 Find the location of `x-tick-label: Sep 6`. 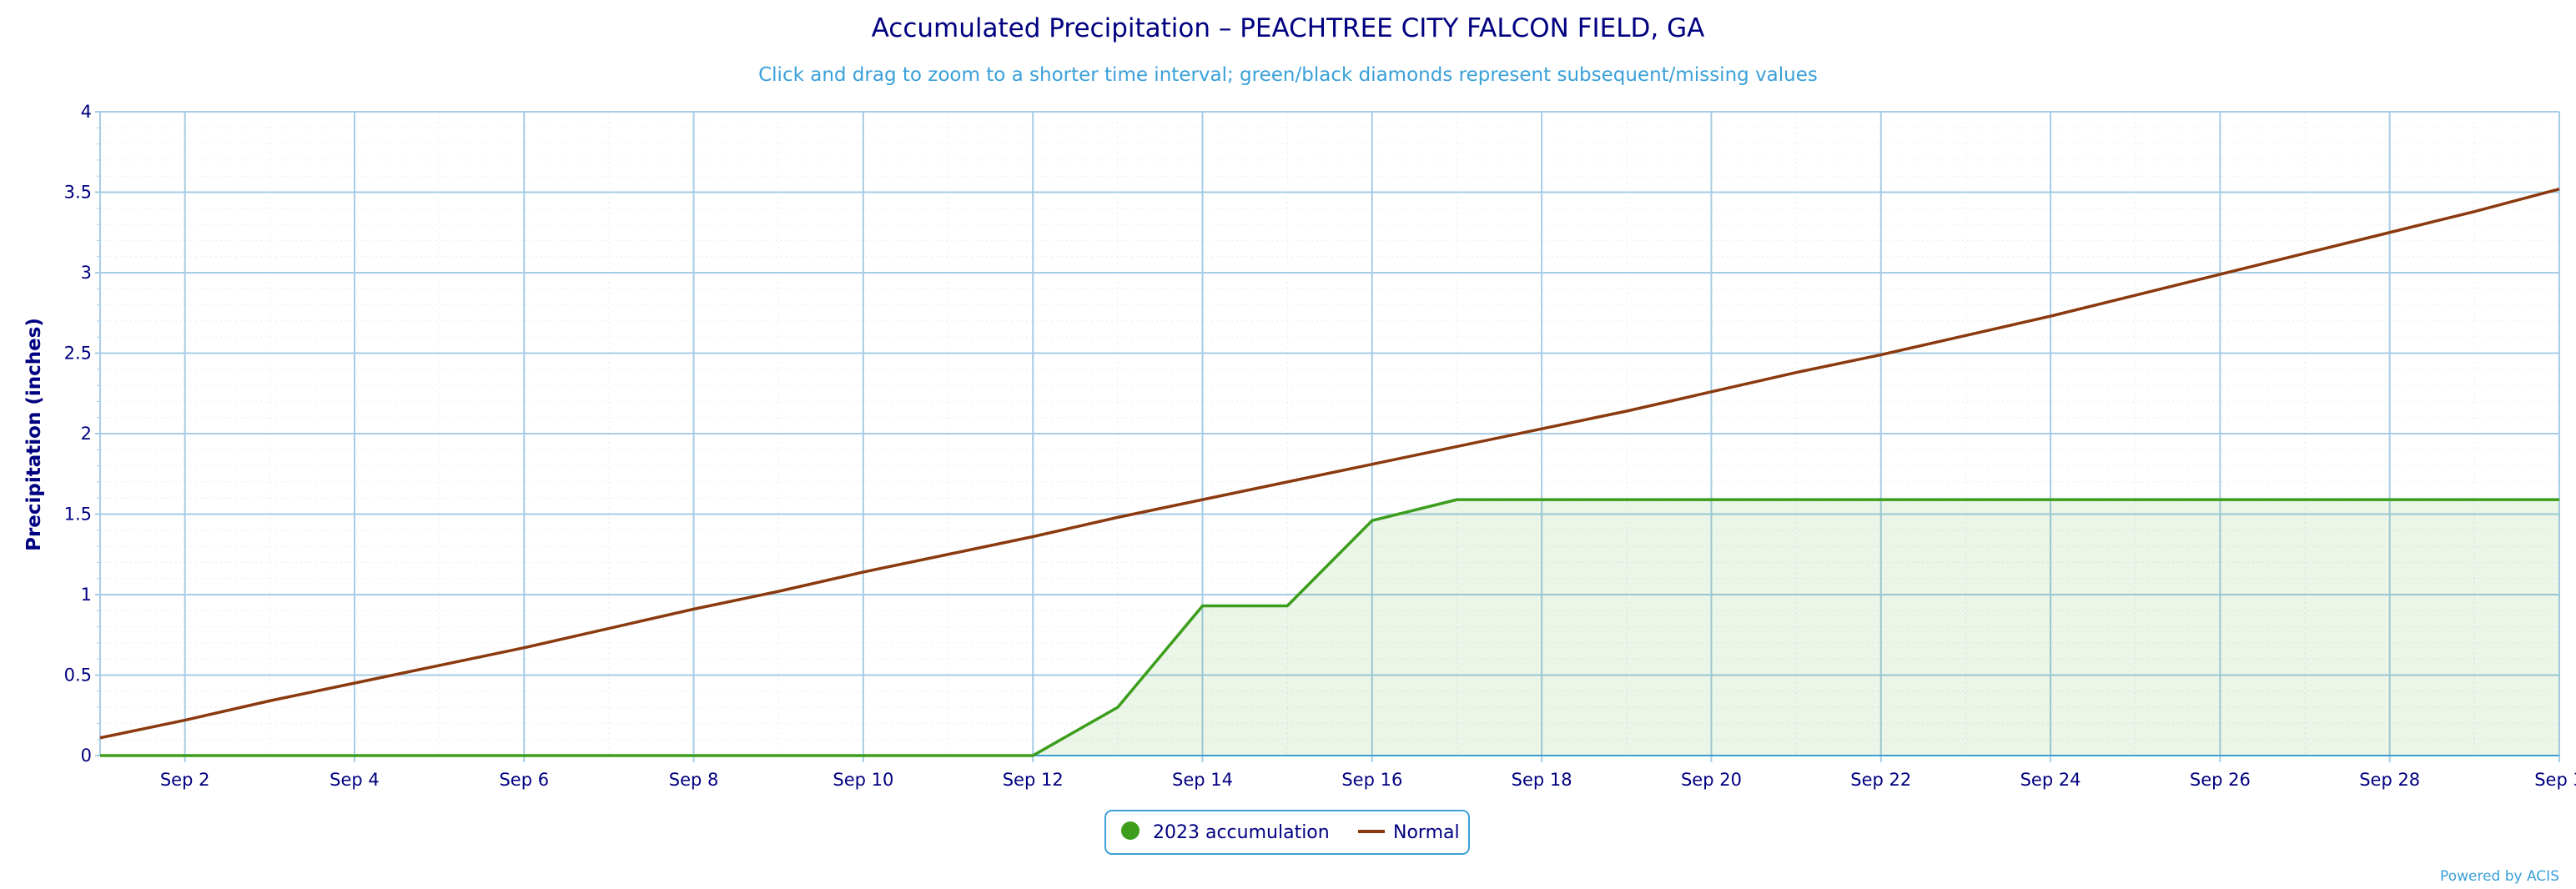

x-tick-label: Sep 6 is located at coordinates (524, 780).